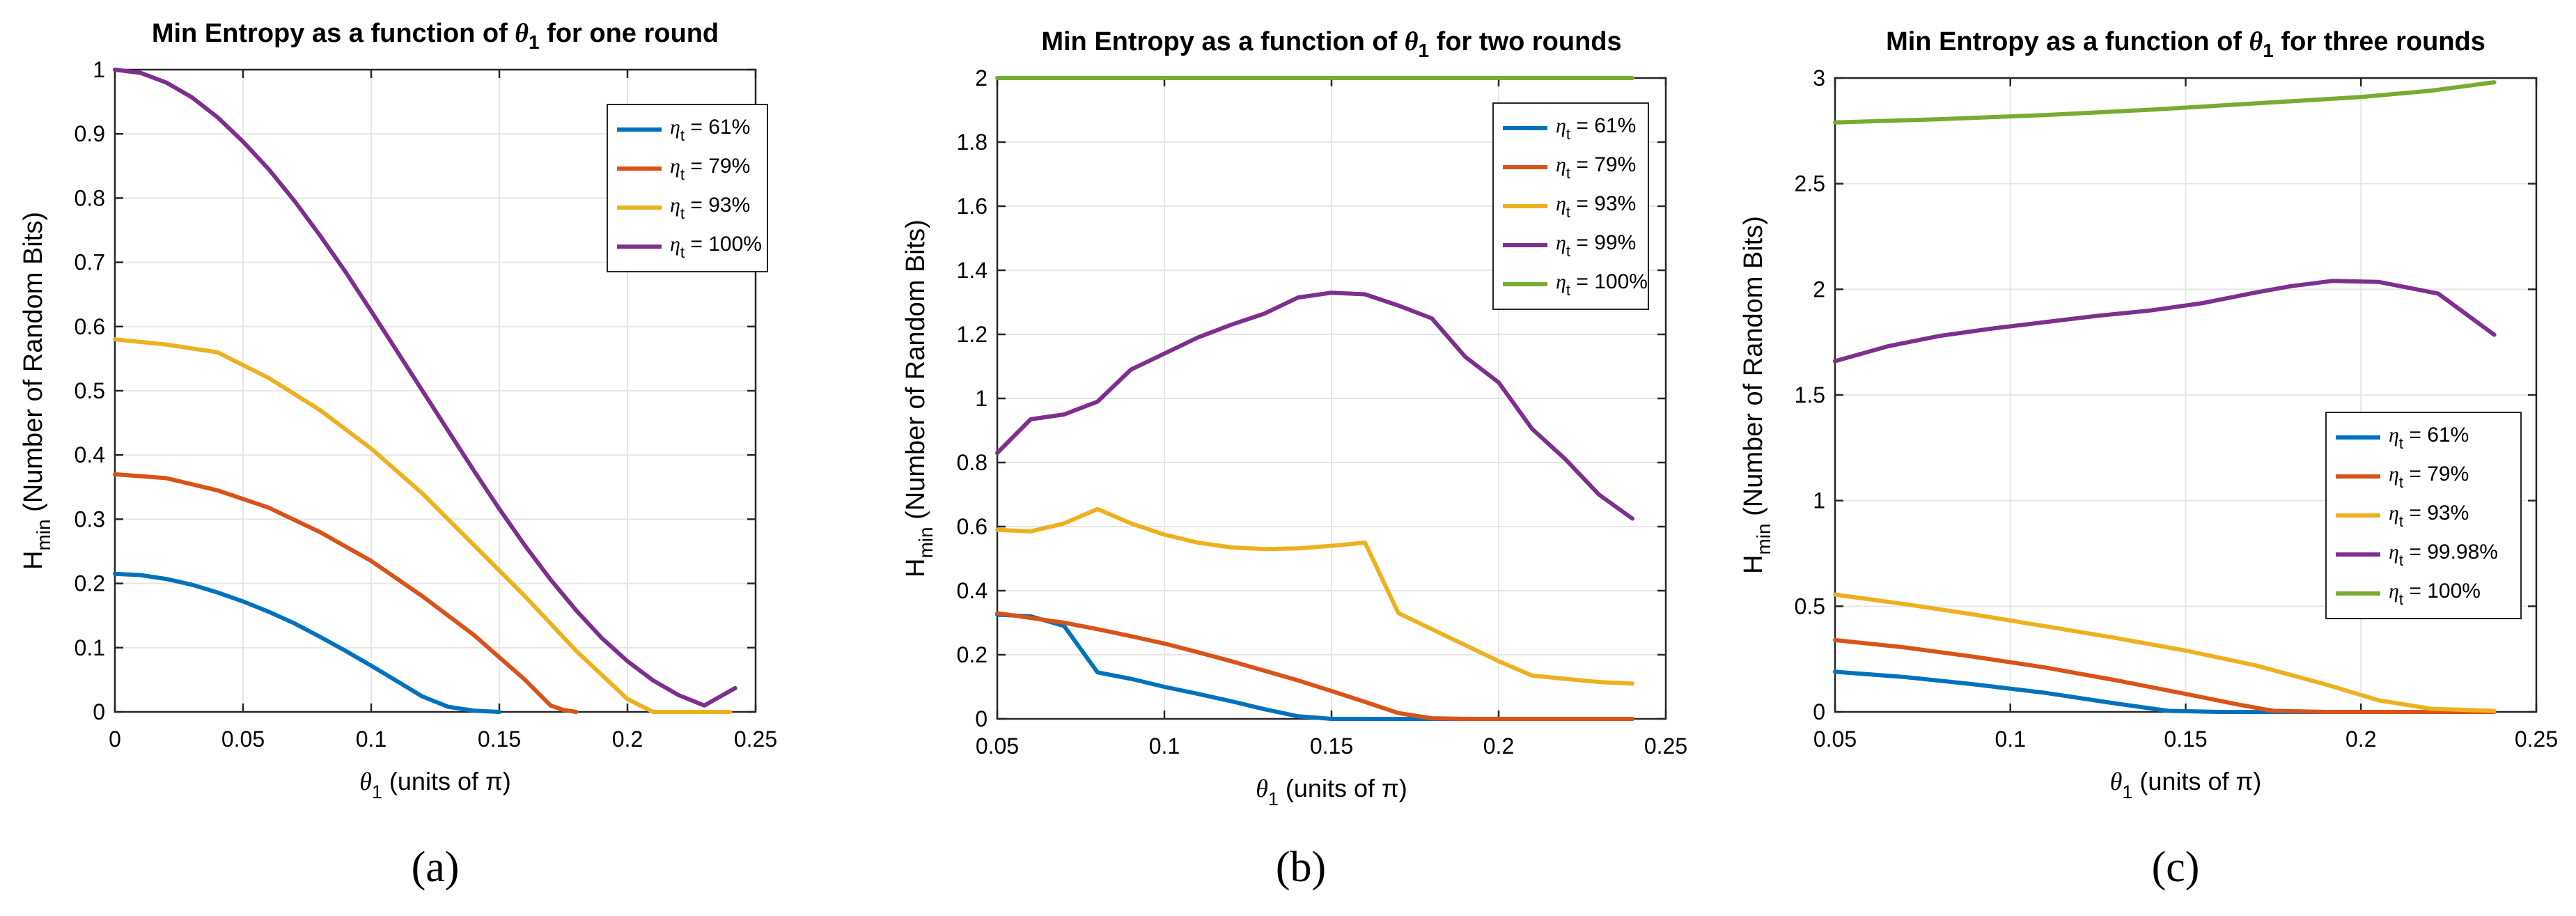 The height and width of the screenshot is (916, 2576). I want to click on y-tick-label: 0.1, so click(90, 647).